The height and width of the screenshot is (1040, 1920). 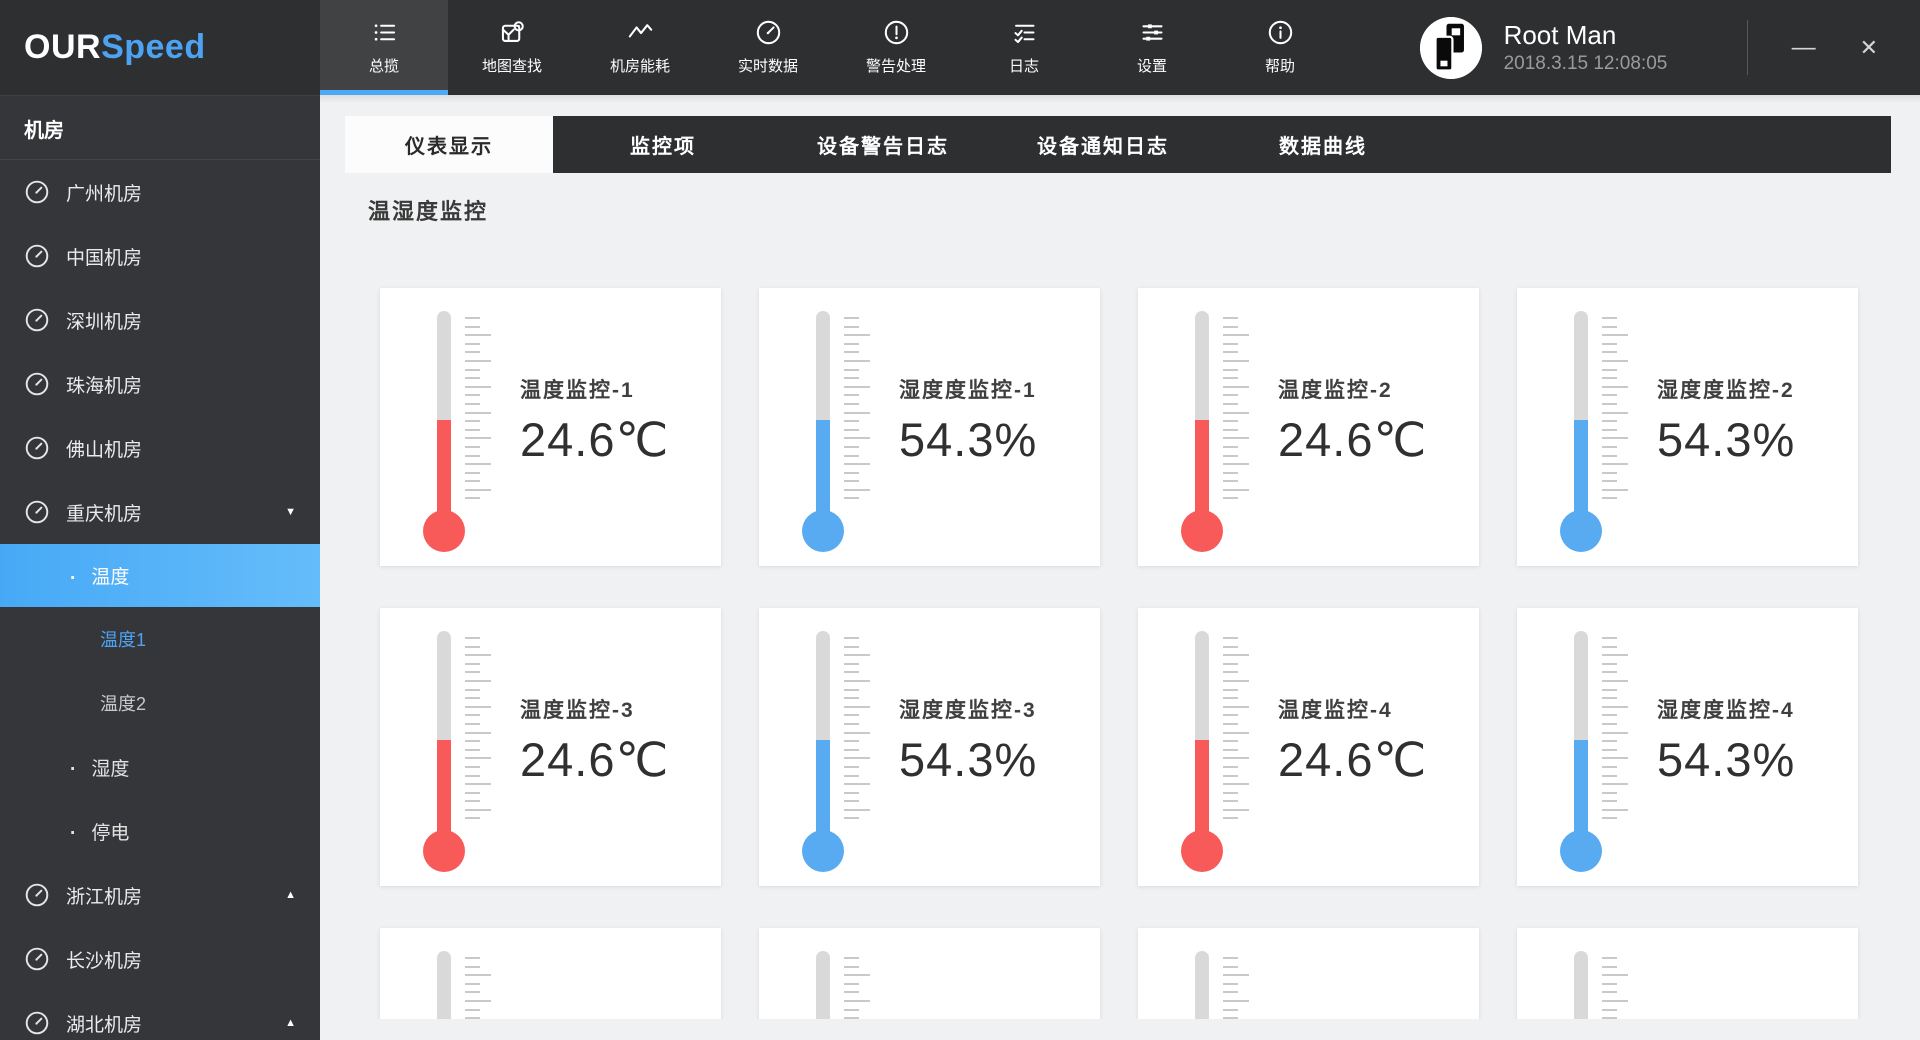 I want to click on nav-item-settings: 设置, so click(x=1152, y=47).